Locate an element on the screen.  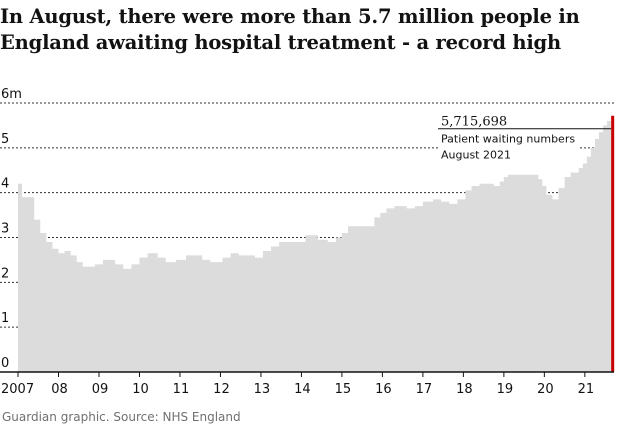
source-footer: Guardian graphic. Source: NHS England is located at coordinates (121, 417).